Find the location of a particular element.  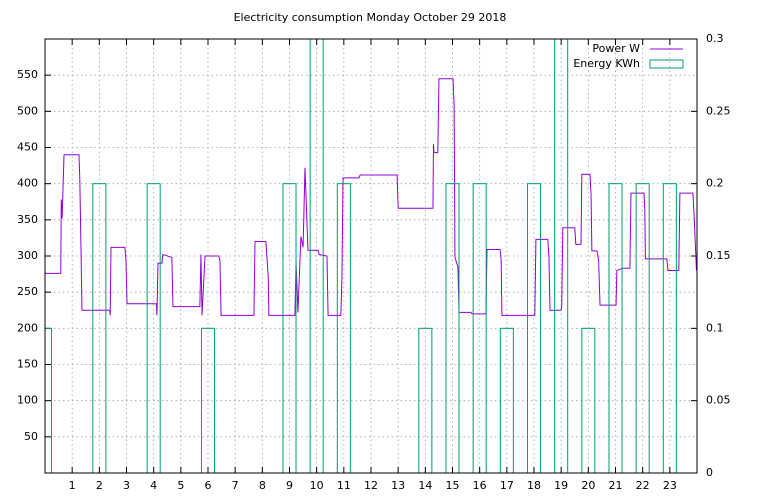

y2-tick-label: 0.1 is located at coordinates (715, 327).